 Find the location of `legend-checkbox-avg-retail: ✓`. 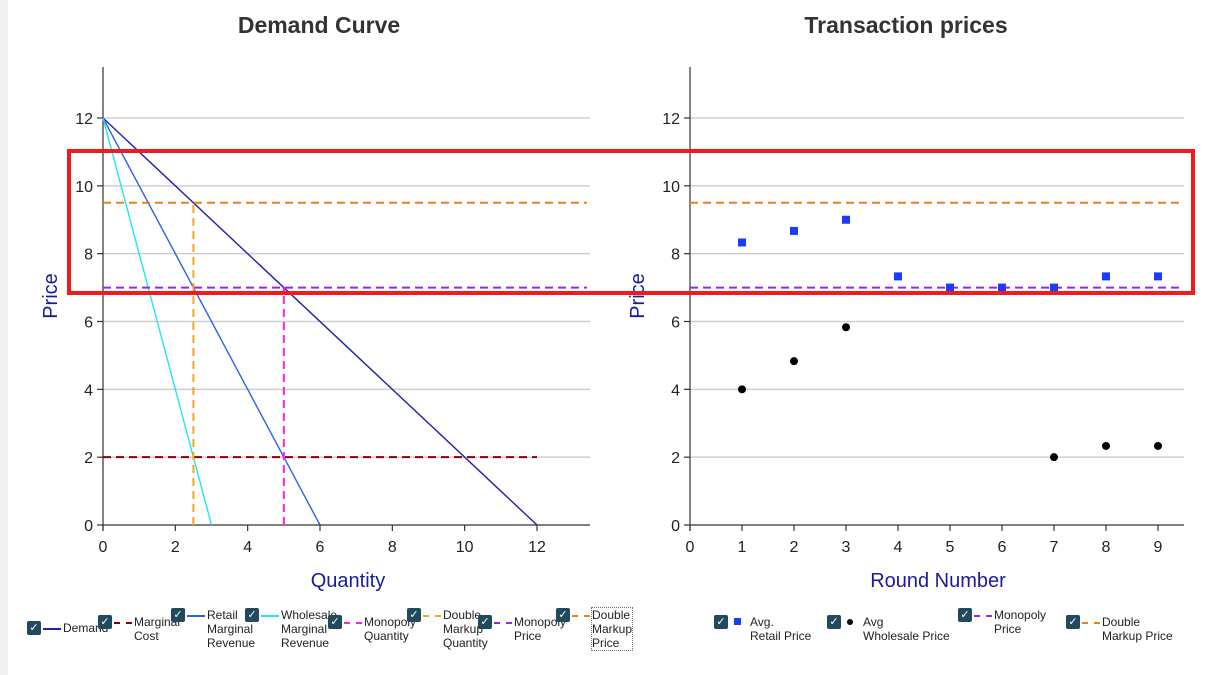

legend-checkbox-avg-retail: ✓ is located at coordinates (721, 622).